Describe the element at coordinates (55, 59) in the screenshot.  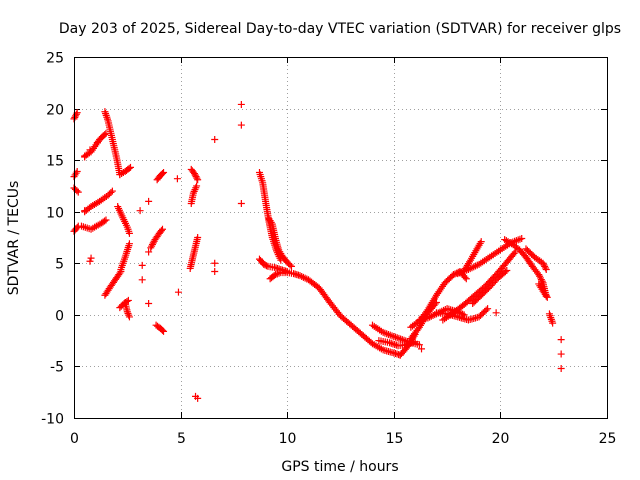
I see `y-tick-label: 25` at that location.